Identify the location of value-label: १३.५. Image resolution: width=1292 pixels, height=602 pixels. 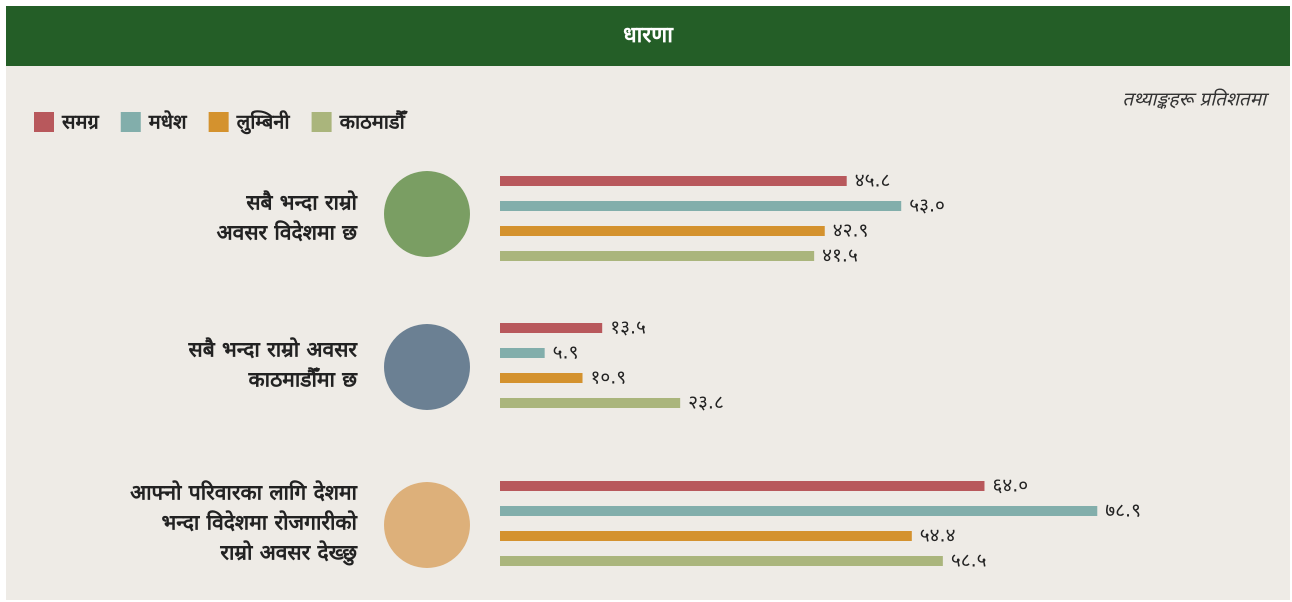
(628, 328).